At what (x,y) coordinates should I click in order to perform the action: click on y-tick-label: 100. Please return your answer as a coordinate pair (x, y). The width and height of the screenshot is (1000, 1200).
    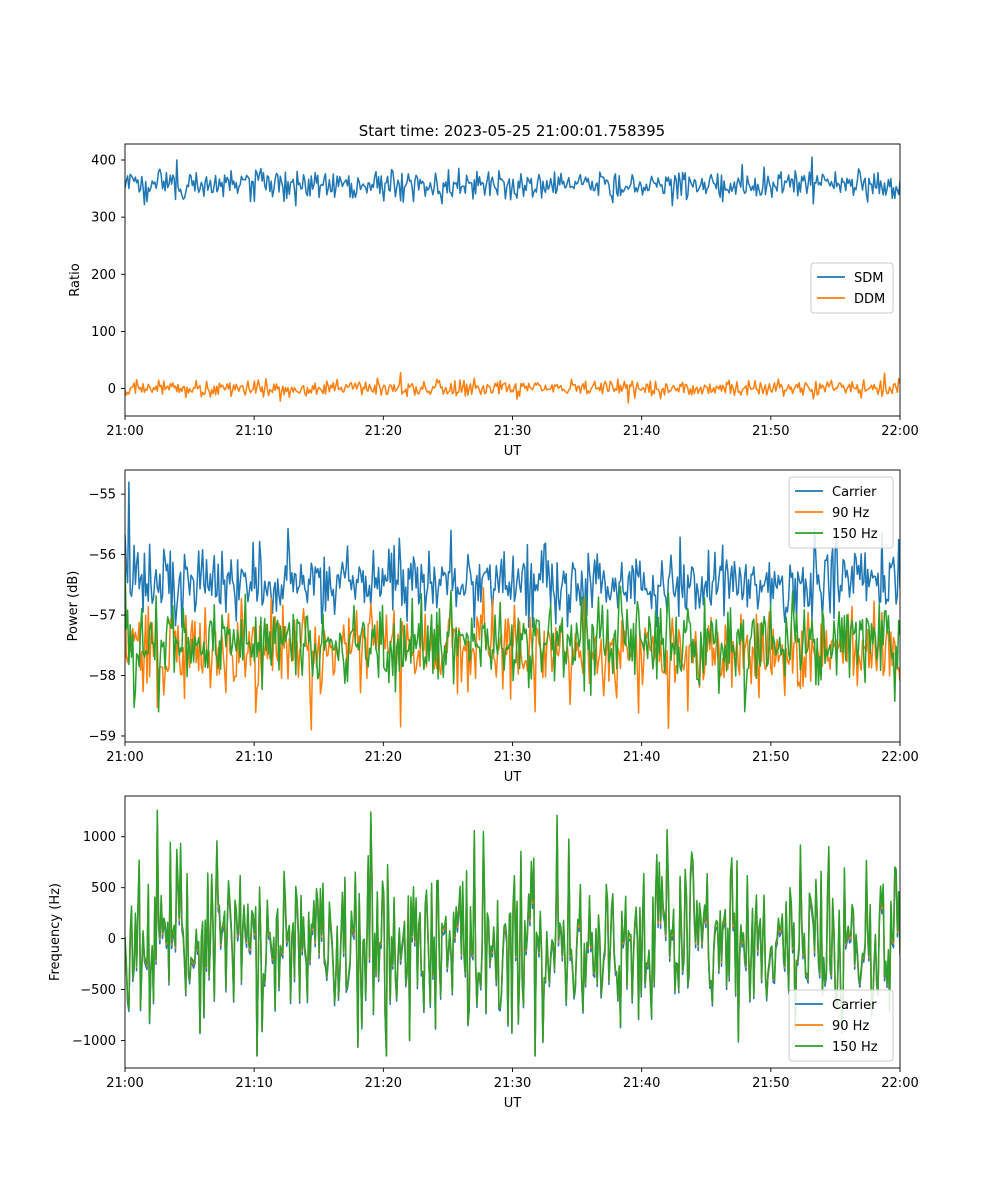
    Looking at the image, I should click on (103, 332).